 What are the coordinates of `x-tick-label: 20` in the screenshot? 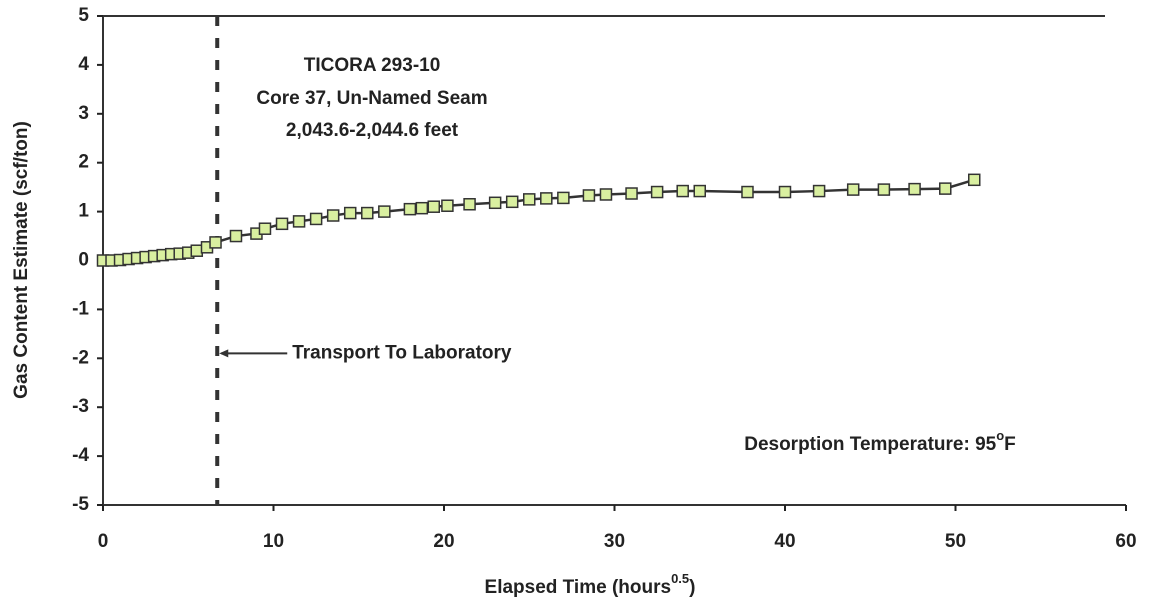 It's located at (443, 541).